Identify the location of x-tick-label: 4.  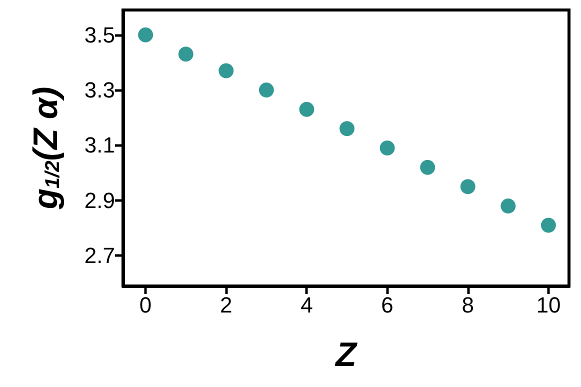
(306, 305).